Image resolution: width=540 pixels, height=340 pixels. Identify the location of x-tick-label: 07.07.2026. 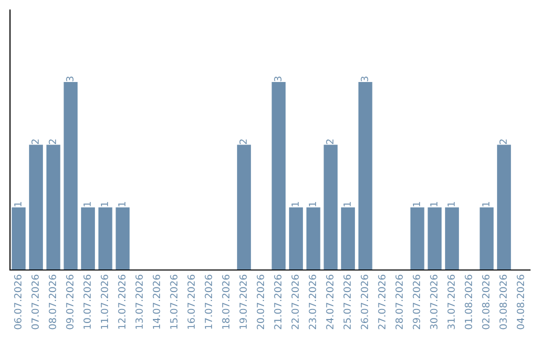
(35, 302).